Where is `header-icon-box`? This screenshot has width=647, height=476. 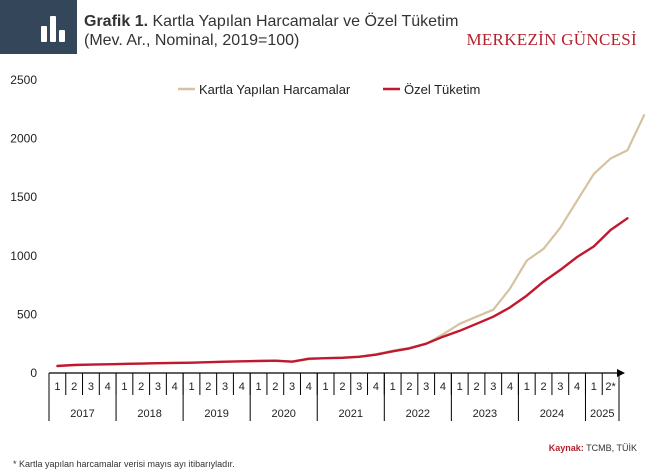 header-icon-box is located at coordinates (38, 27).